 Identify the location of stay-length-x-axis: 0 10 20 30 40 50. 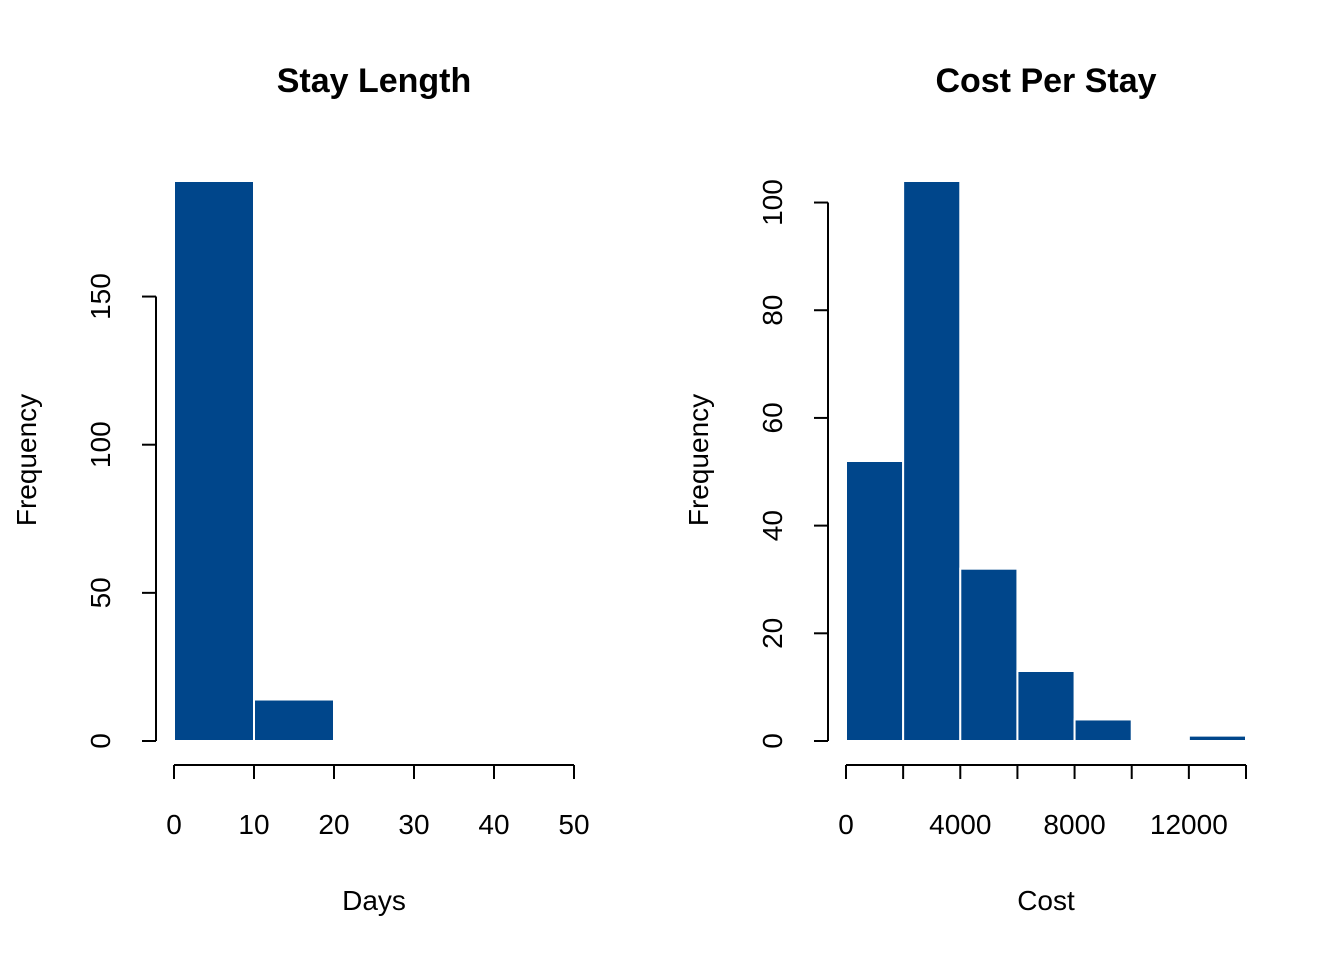
(378, 802).